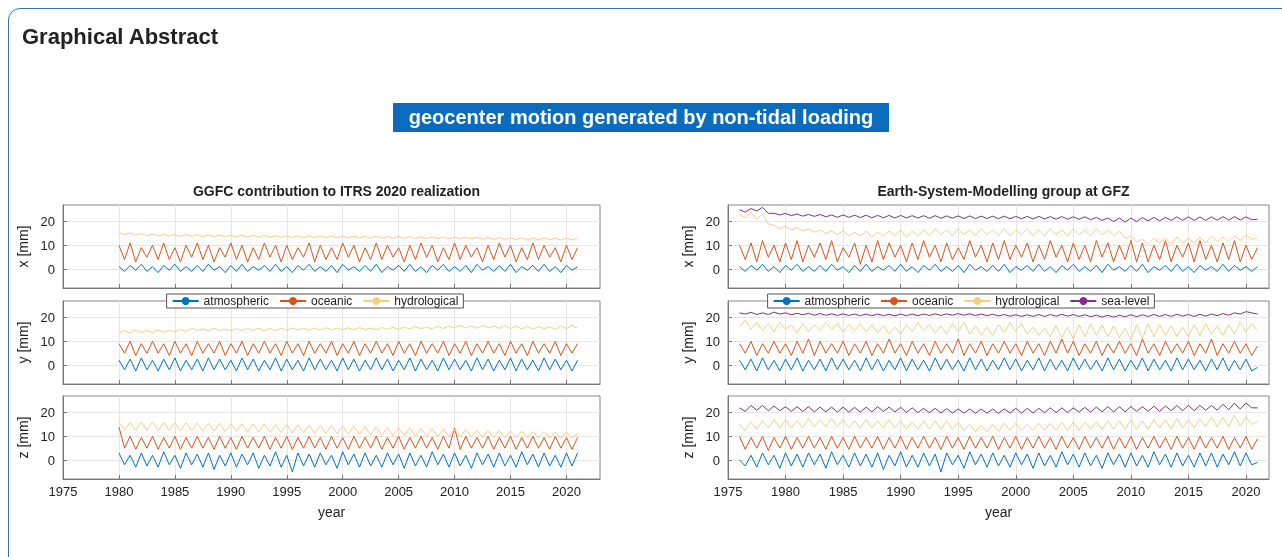 The height and width of the screenshot is (557, 1282). Describe the element at coordinates (1125, 301) in the screenshot. I see `legend-label: sea-level` at that location.